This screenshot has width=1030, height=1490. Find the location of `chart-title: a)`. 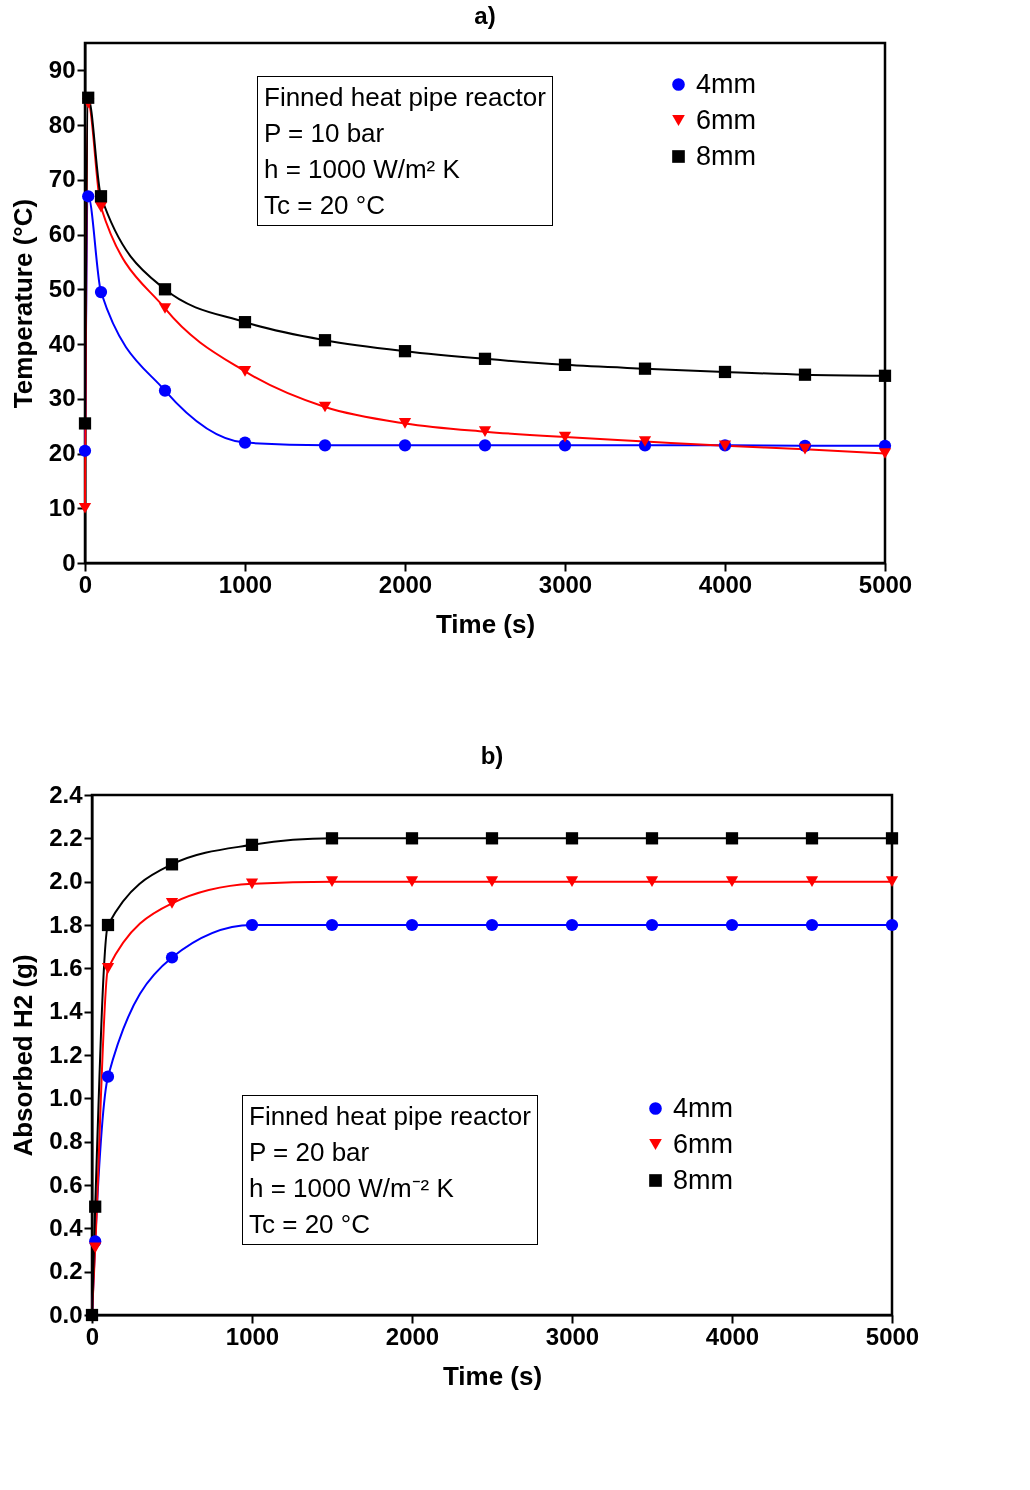

chart-title: a) is located at coordinates (485, 15).